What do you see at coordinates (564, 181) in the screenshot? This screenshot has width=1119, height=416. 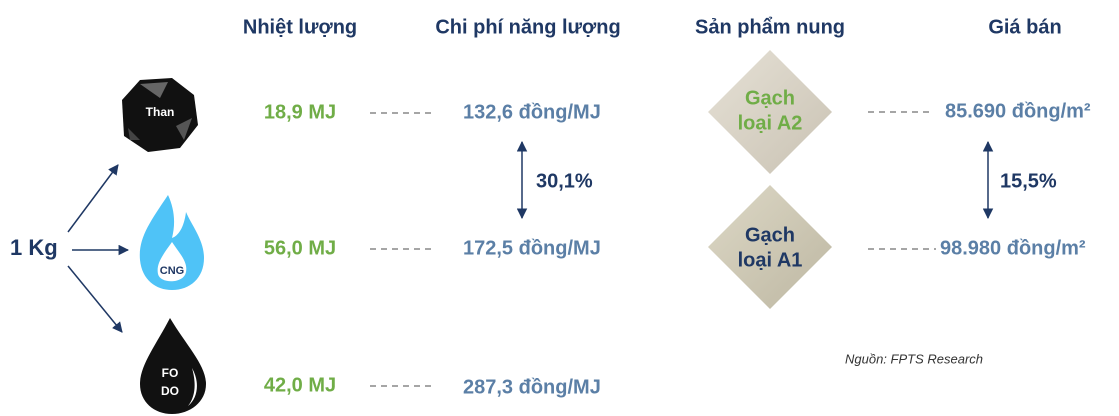 I see `cost-difference: 30,1%` at bounding box center [564, 181].